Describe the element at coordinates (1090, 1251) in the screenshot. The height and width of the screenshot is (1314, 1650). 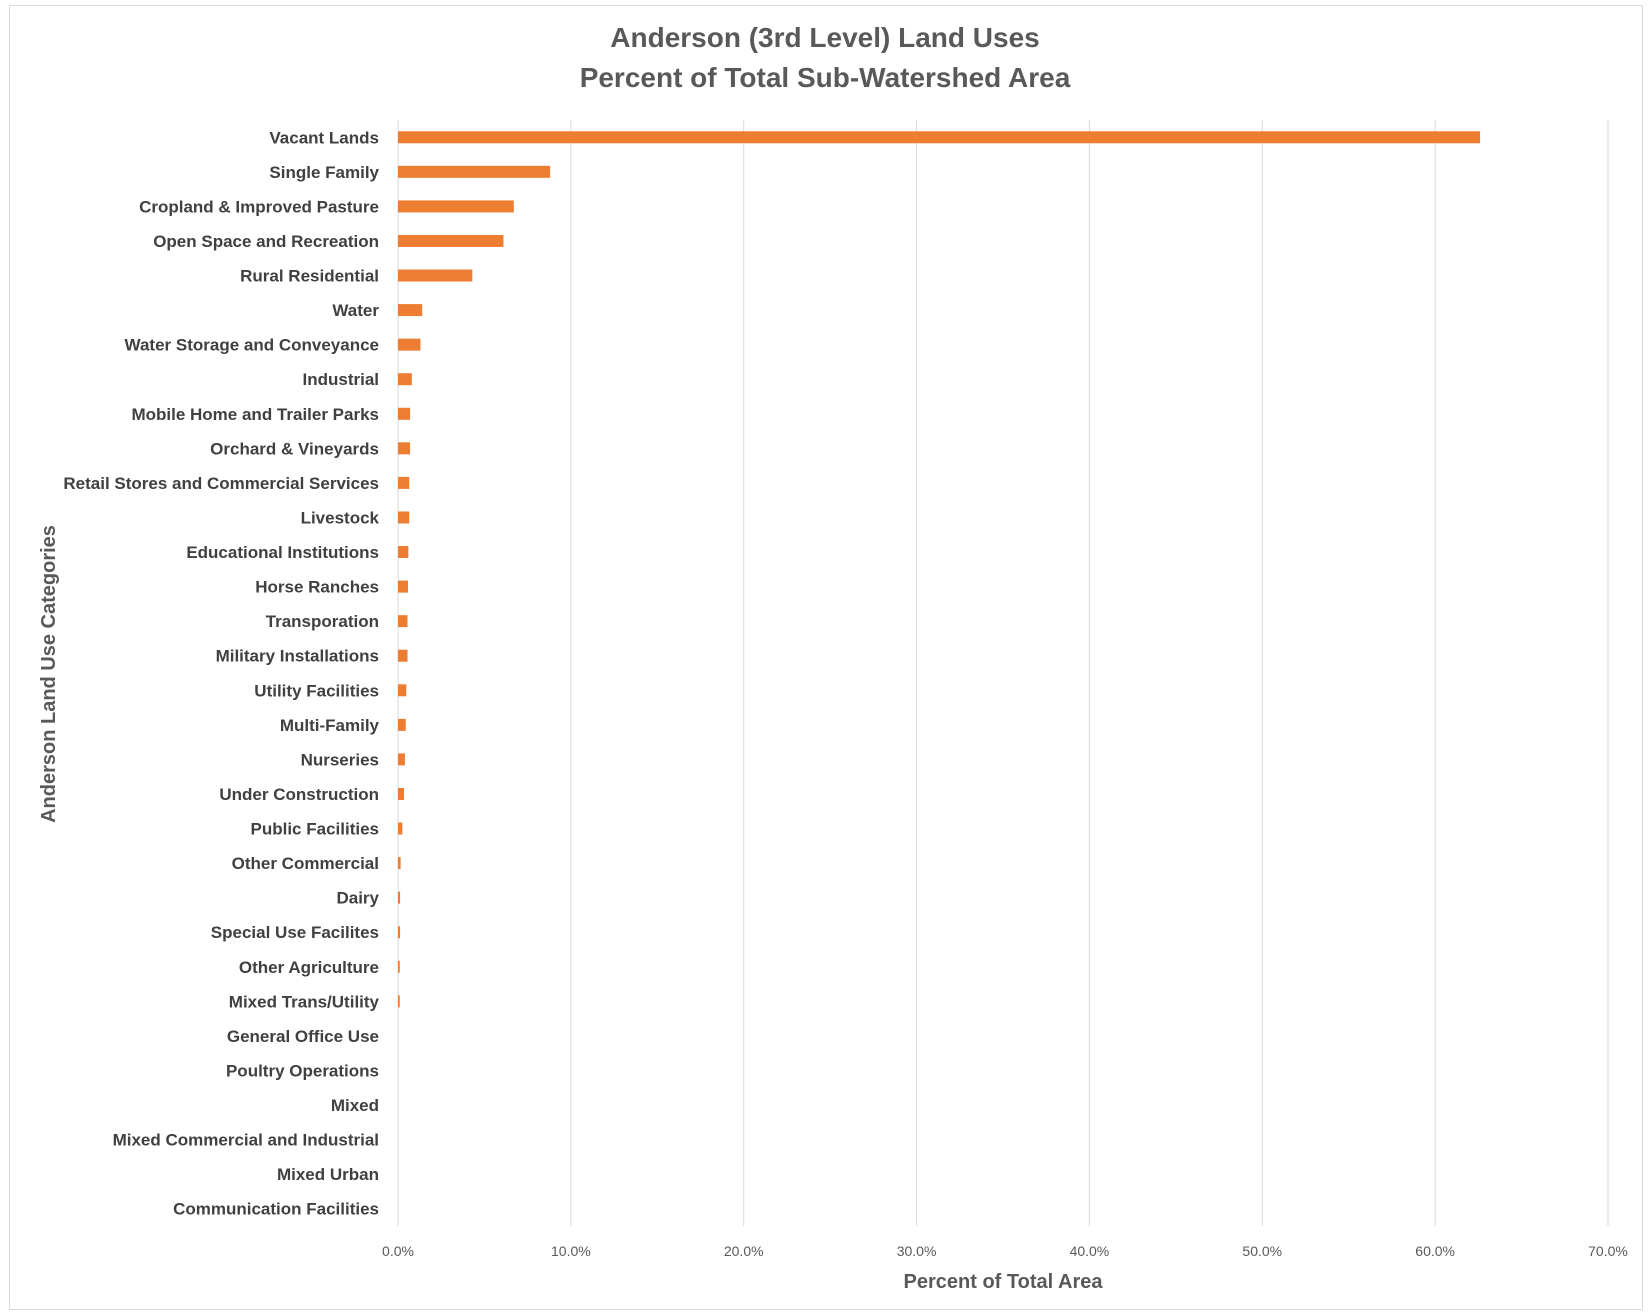
I see `x-tick-label: 40.0%` at that location.